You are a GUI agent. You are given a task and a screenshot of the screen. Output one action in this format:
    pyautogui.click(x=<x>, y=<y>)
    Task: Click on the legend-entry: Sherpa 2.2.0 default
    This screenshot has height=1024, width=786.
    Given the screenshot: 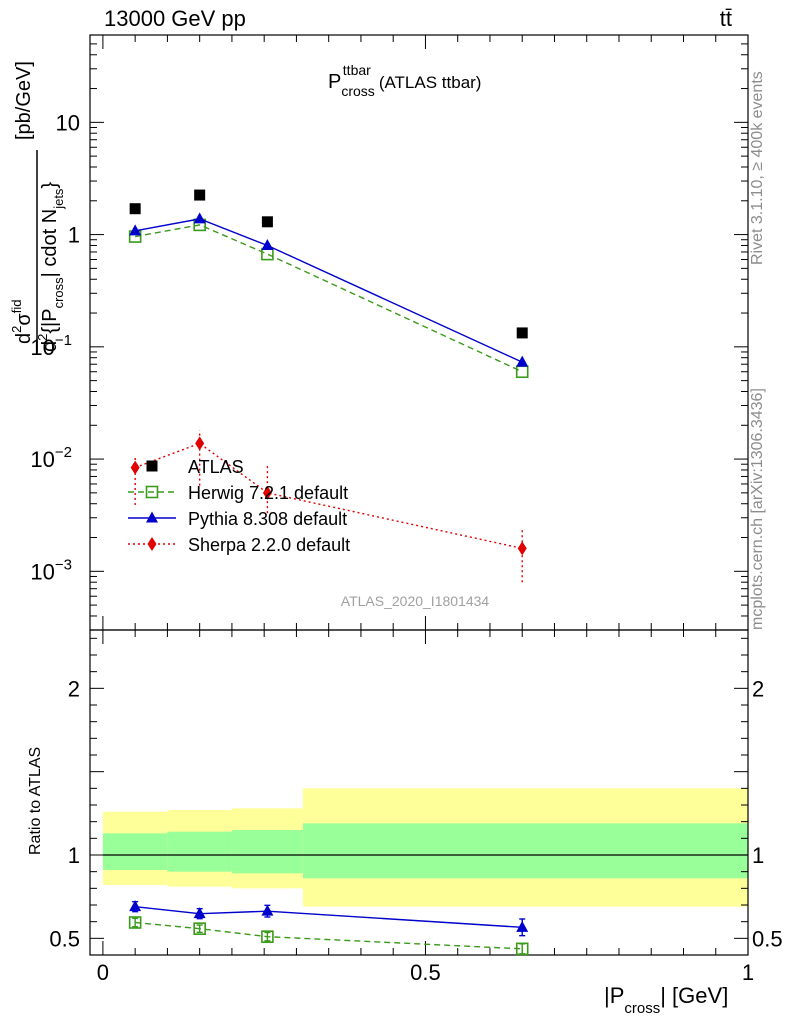 What is the action you would take?
    pyautogui.click(x=239, y=545)
    